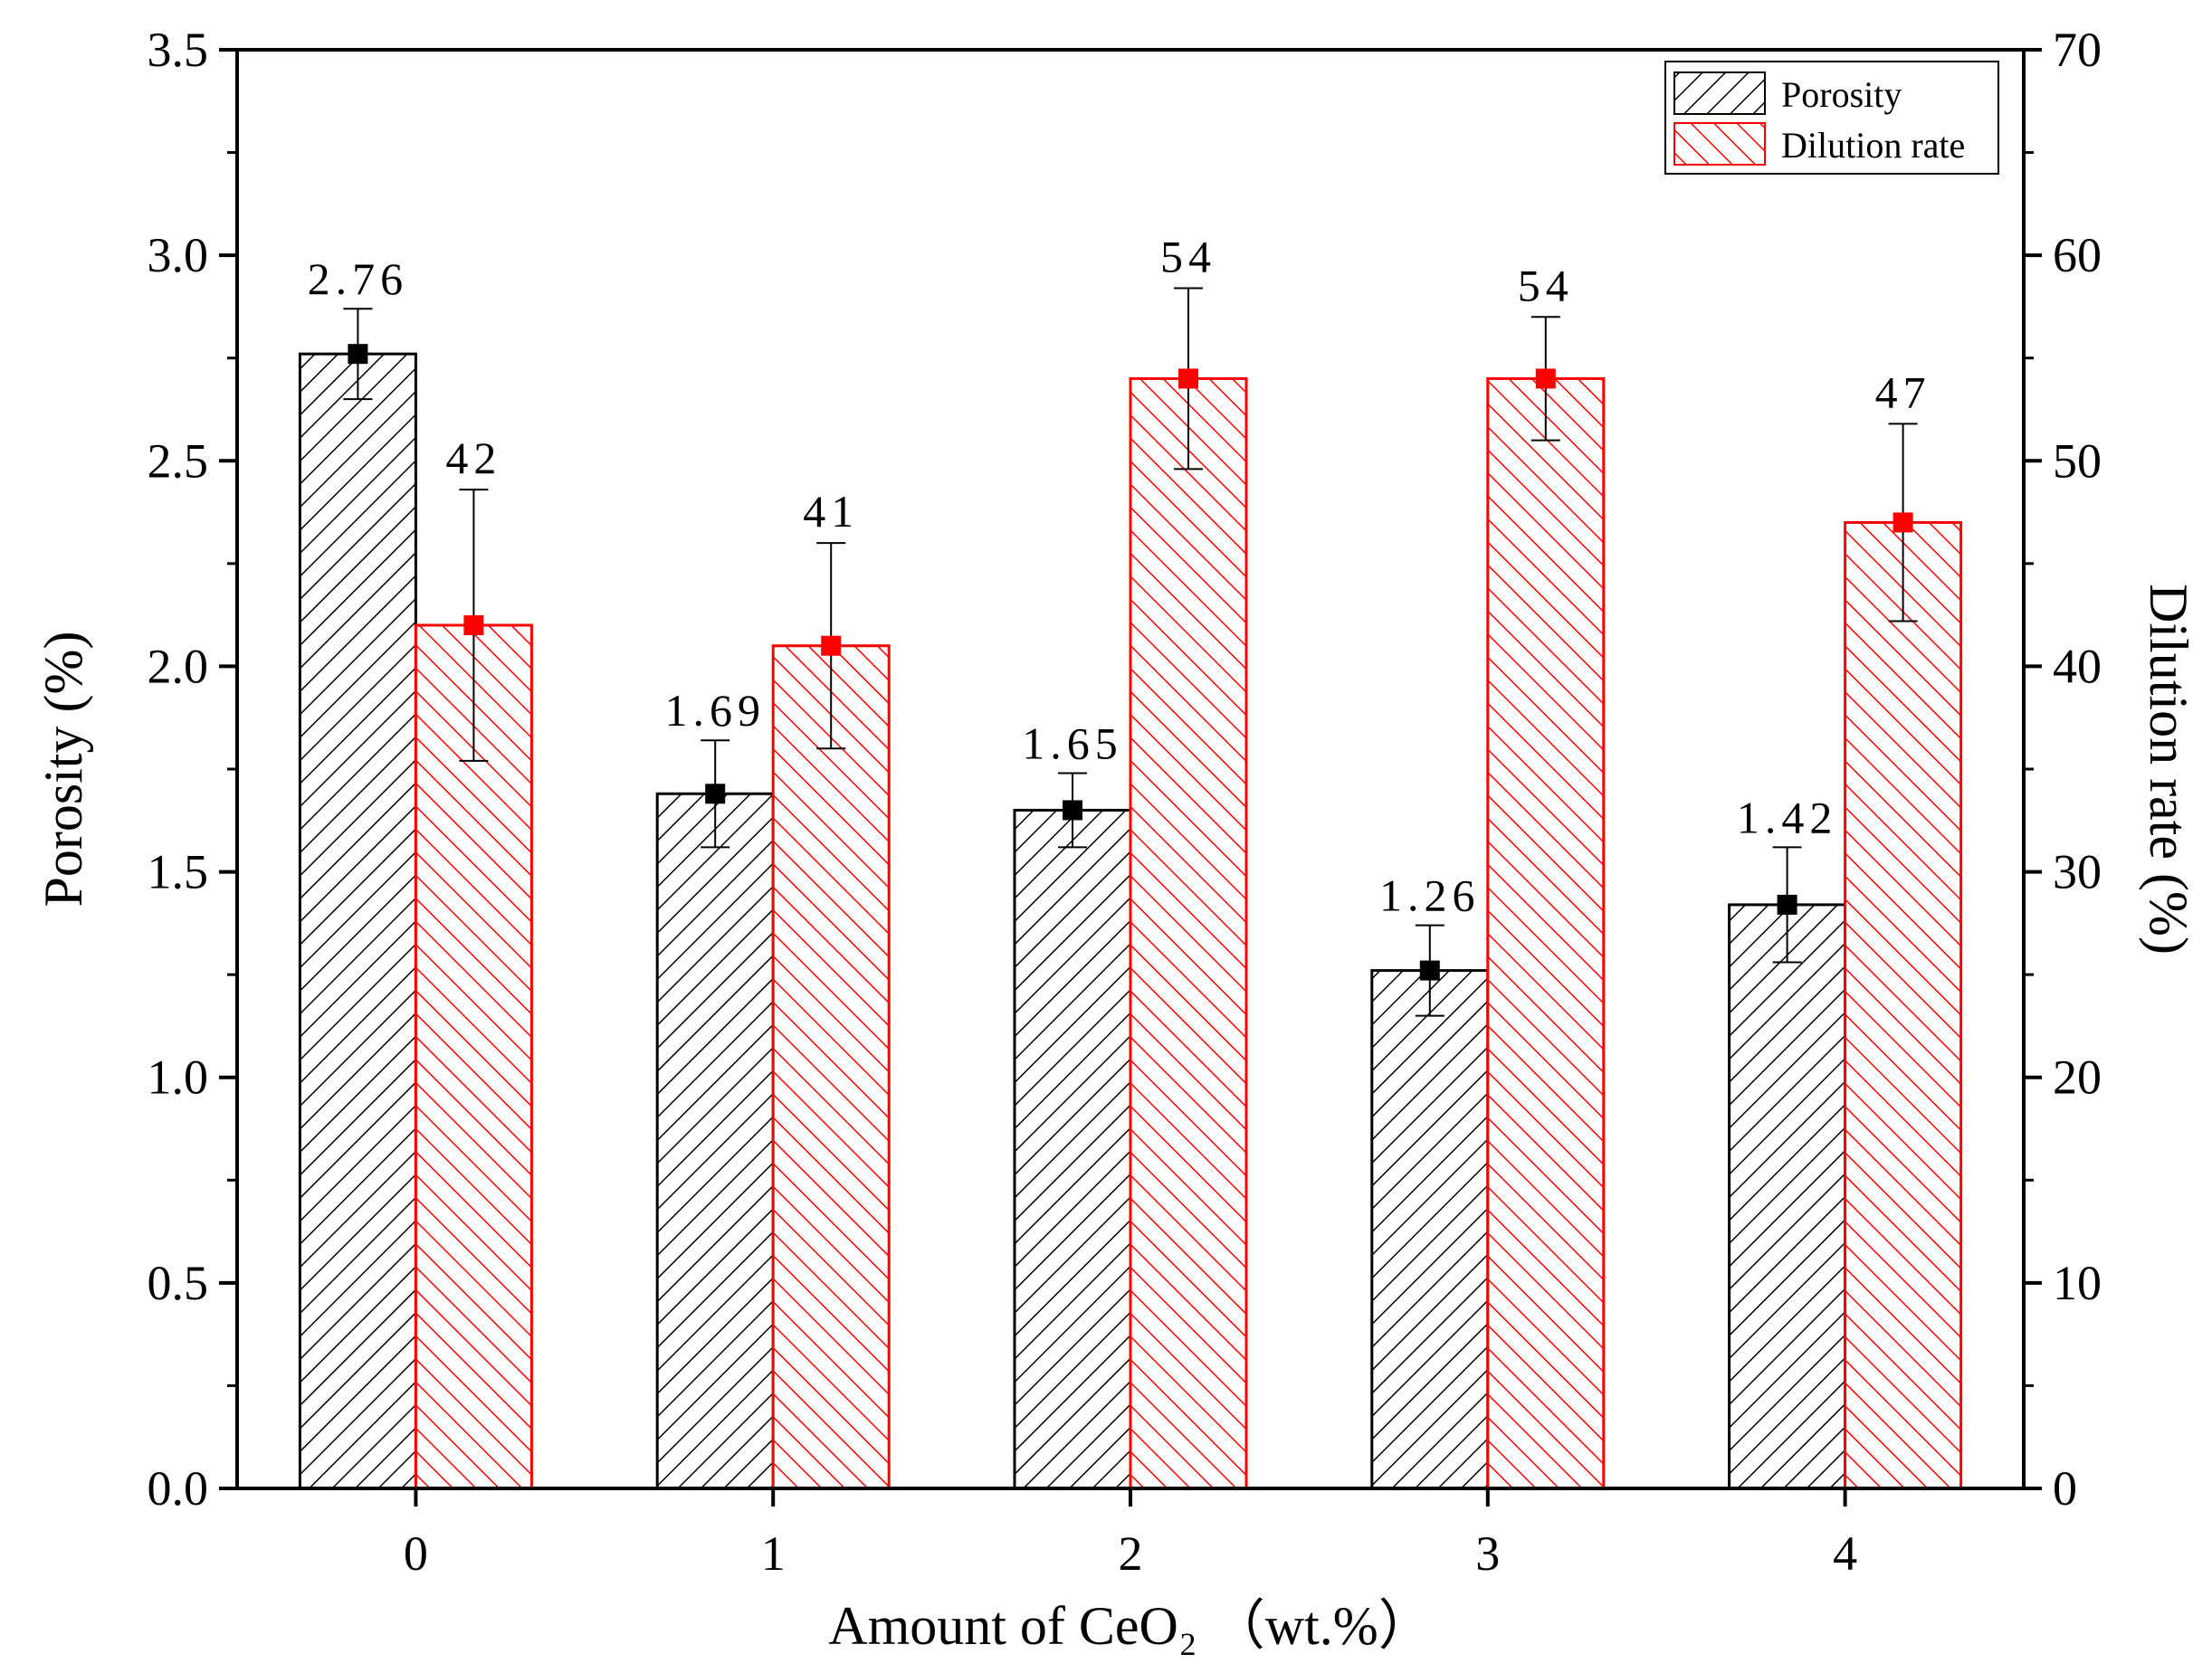 This screenshot has height=1673, width=2212. Describe the element at coordinates (178, 50) in the screenshot. I see `y-tick-label: 3.5` at that location.